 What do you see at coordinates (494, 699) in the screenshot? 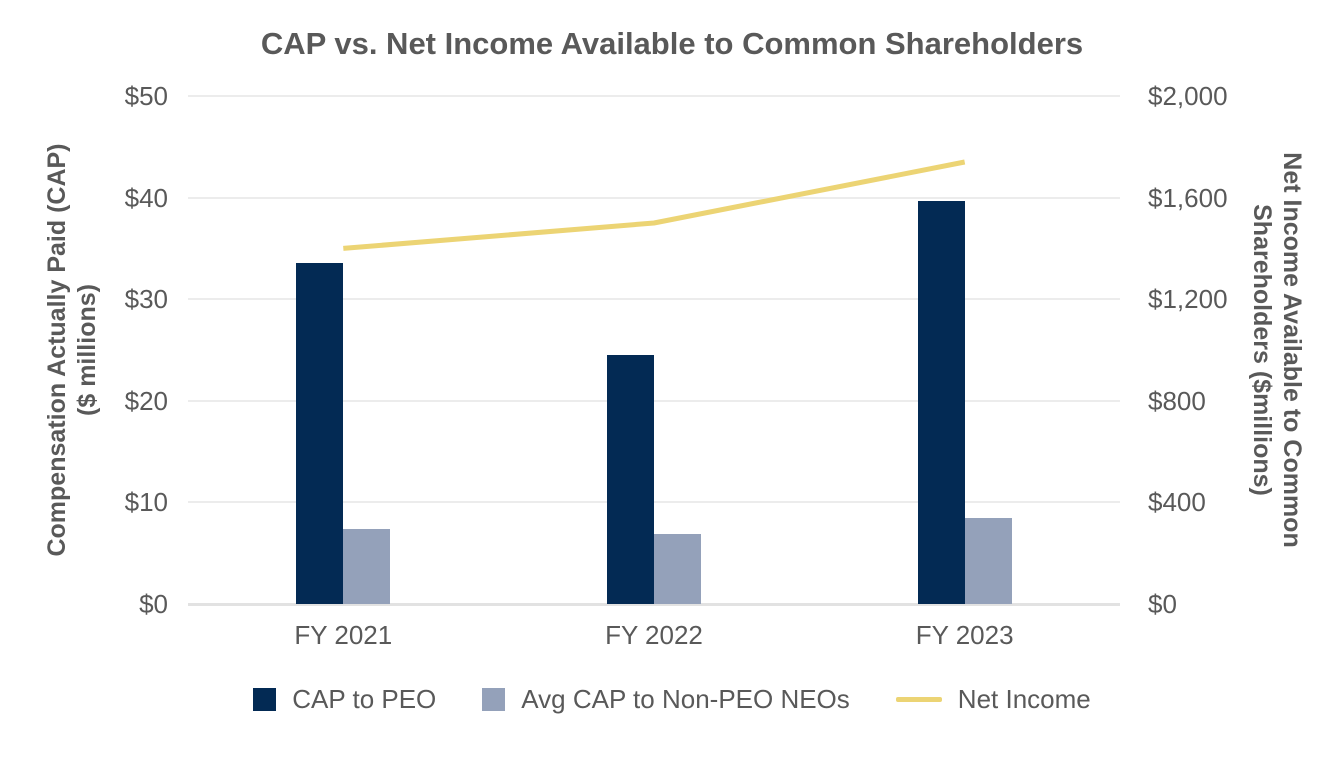
I see `legend-swatch-steel-icon` at bounding box center [494, 699].